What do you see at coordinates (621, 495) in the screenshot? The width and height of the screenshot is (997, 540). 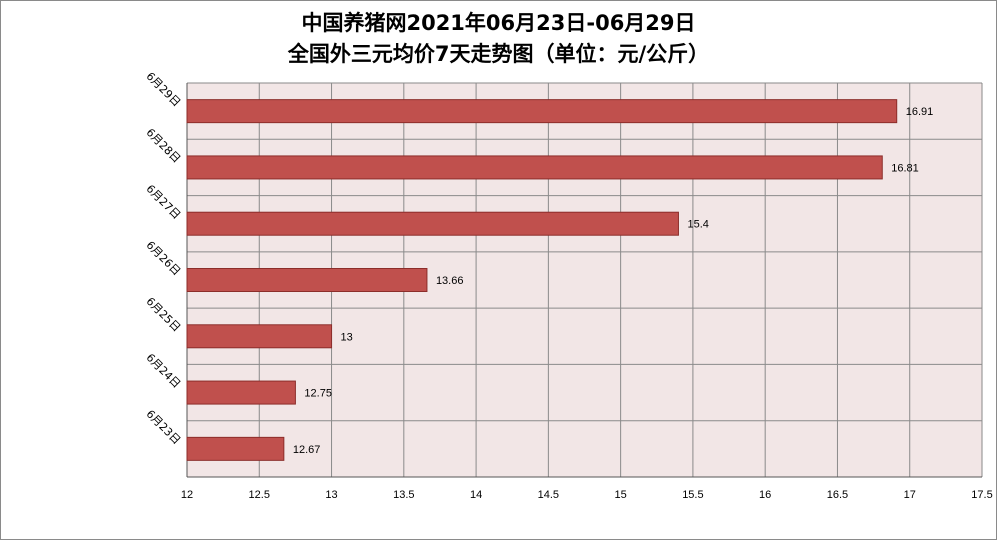 I see `x-tick-label: 15` at bounding box center [621, 495].